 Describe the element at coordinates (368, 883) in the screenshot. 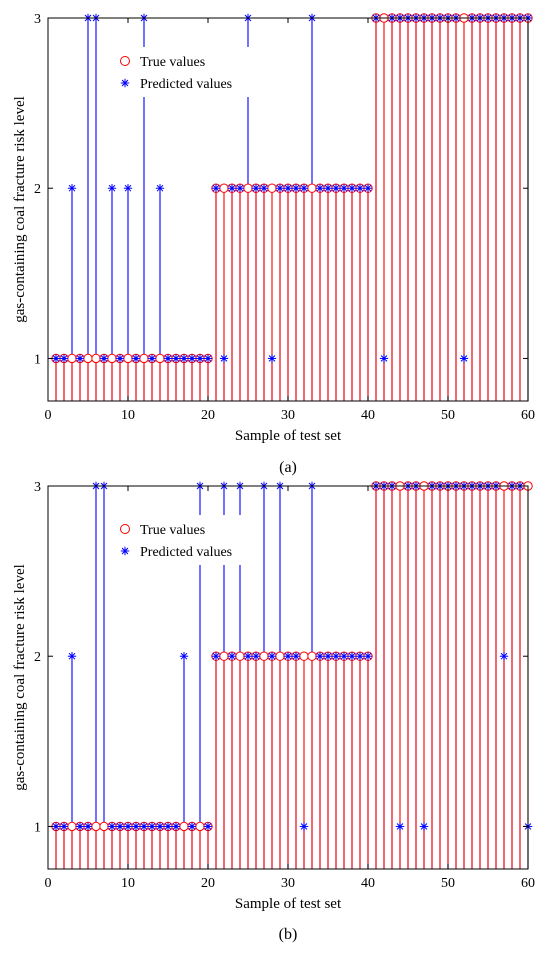

I see `x-tick-label: 40` at that location.